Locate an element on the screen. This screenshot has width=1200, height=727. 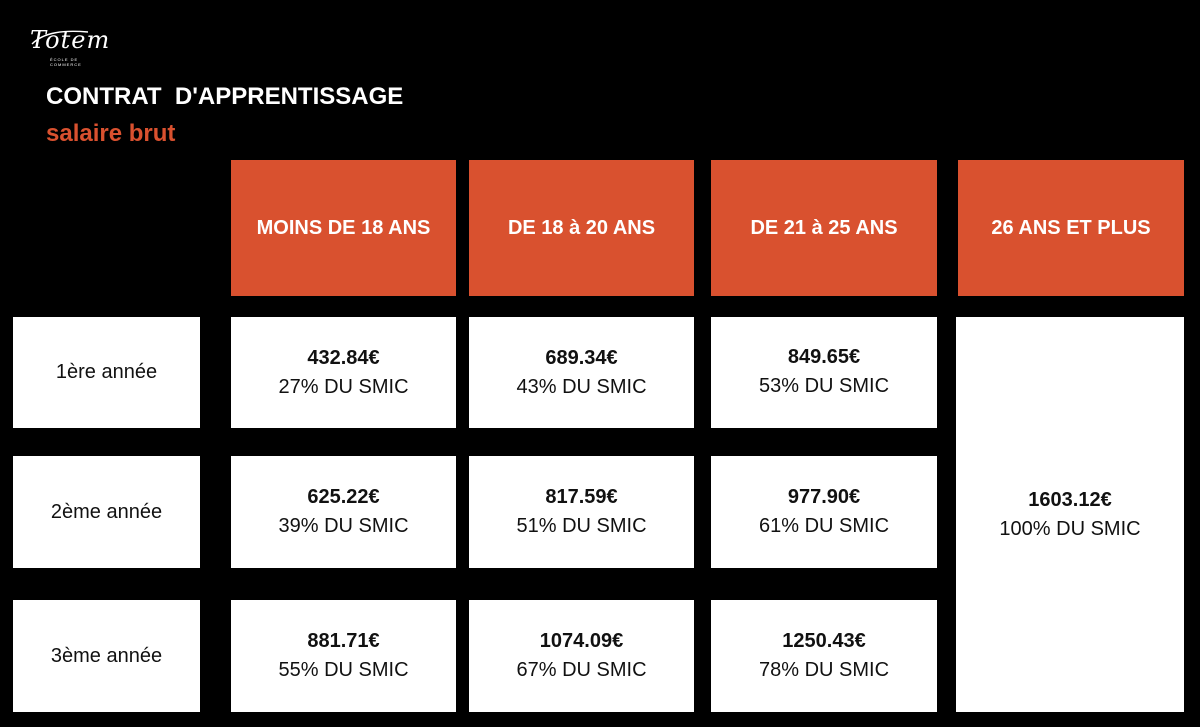
totem-logo: Totem ÉCOLE DE COMMERCE is located at coordinates (70, 44).